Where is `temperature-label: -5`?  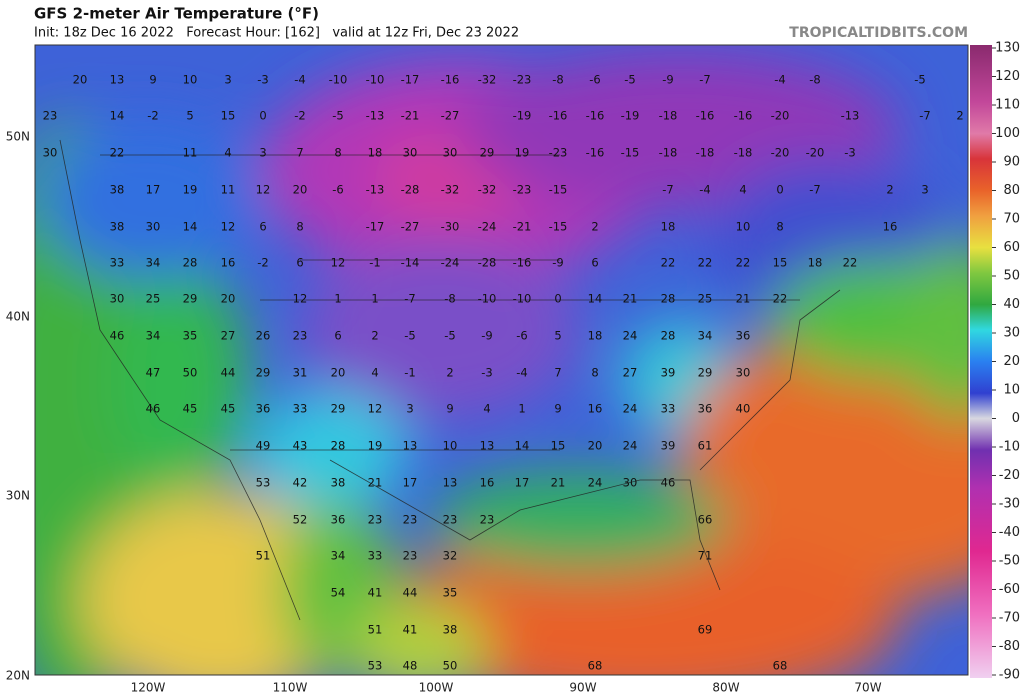
temperature-label: -5 is located at coordinates (337, 116).